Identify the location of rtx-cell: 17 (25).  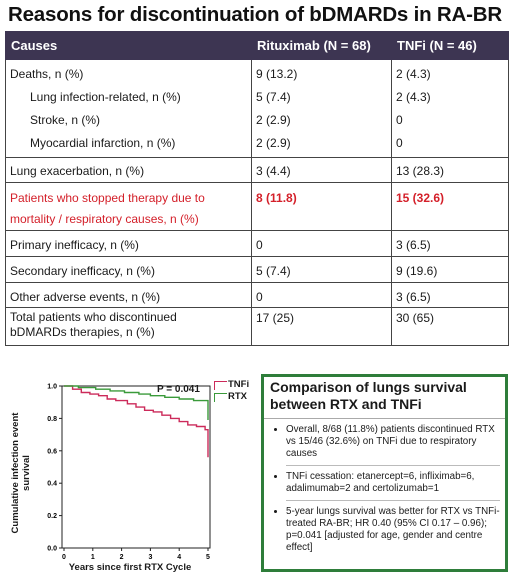
(321, 326).